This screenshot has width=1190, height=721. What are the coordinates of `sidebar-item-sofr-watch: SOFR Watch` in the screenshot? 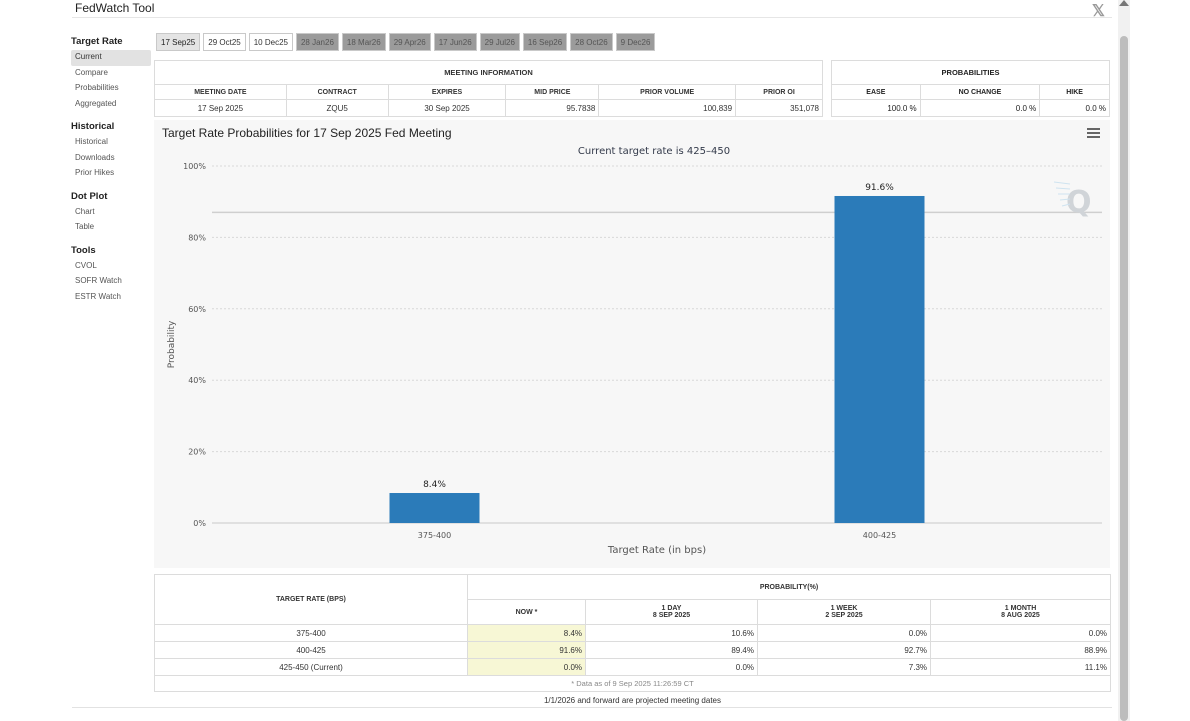 It's located at (98, 280).